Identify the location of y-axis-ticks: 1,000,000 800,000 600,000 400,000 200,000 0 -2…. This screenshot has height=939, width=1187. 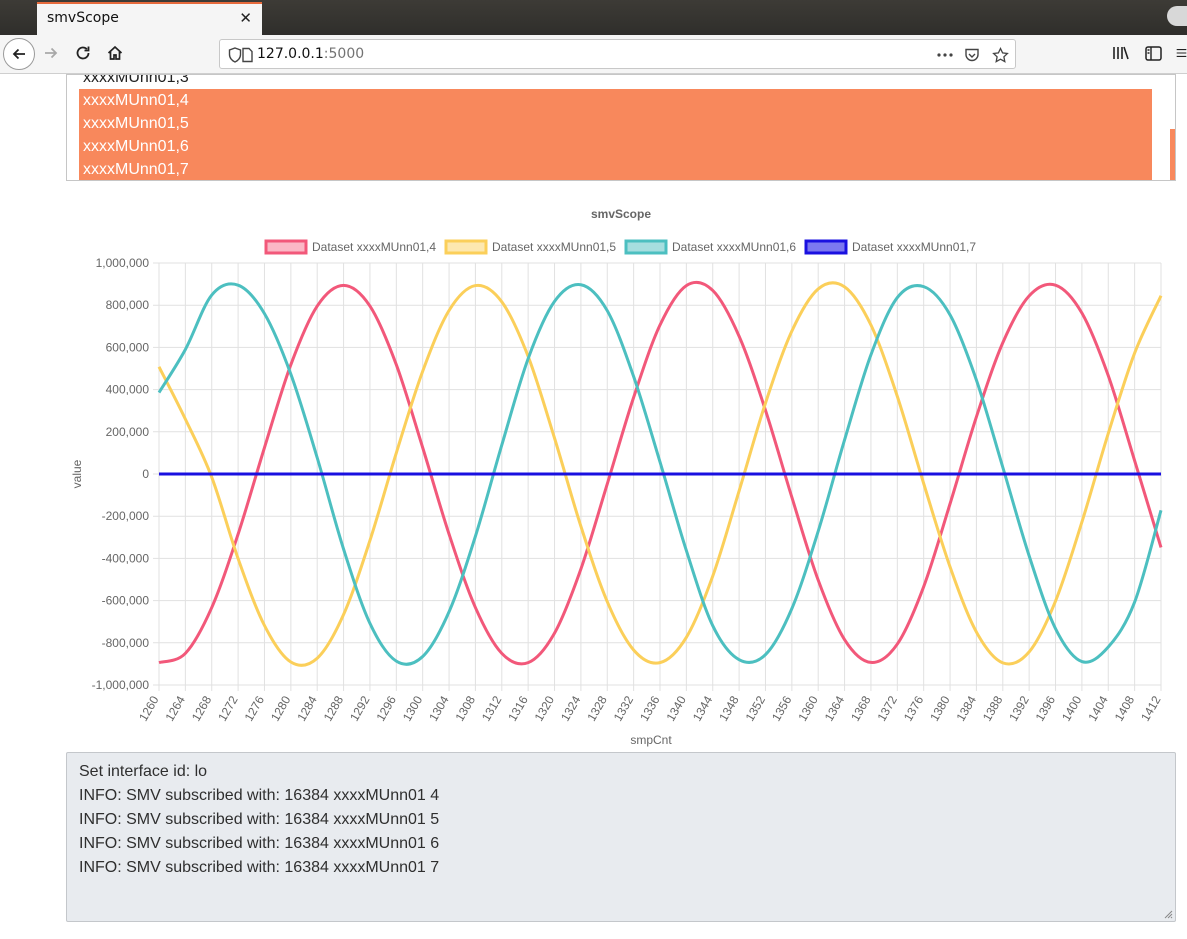
(121, 474).